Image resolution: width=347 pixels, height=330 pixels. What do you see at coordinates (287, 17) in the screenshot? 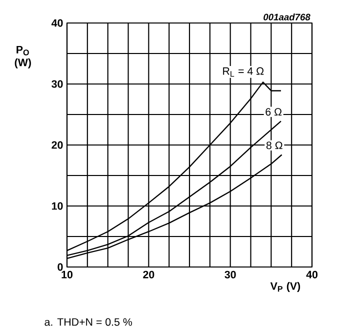
I see `text: 001aad768` at bounding box center [287, 17].